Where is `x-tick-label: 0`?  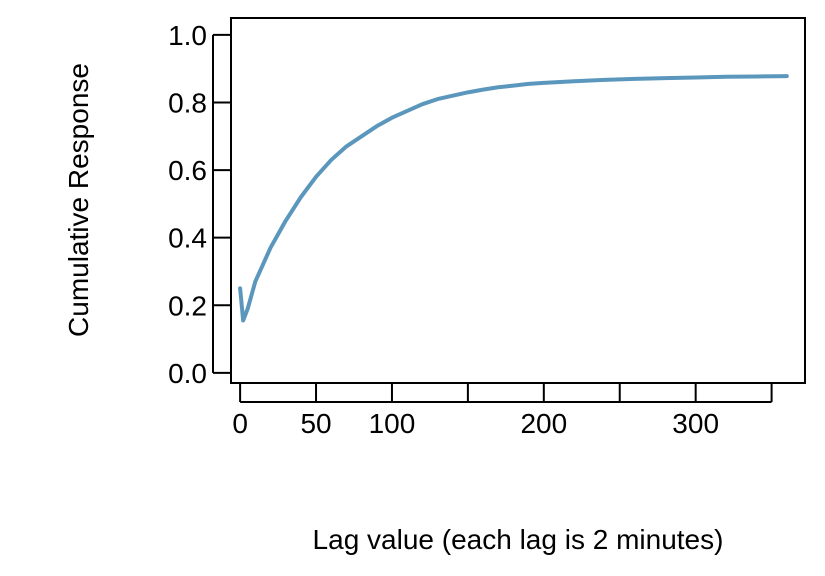
x-tick-label: 0 is located at coordinates (240, 423).